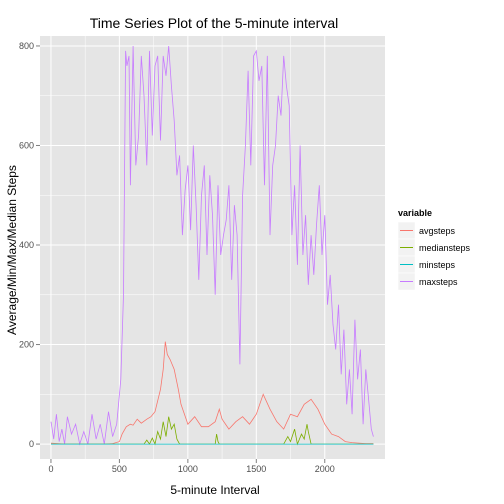 The width and height of the screenshot is (504, 504). What do you see at coordinates (188, 469) in the screenshot?
I see `x-tick-label: 1000` at bounding box center [188, 469].